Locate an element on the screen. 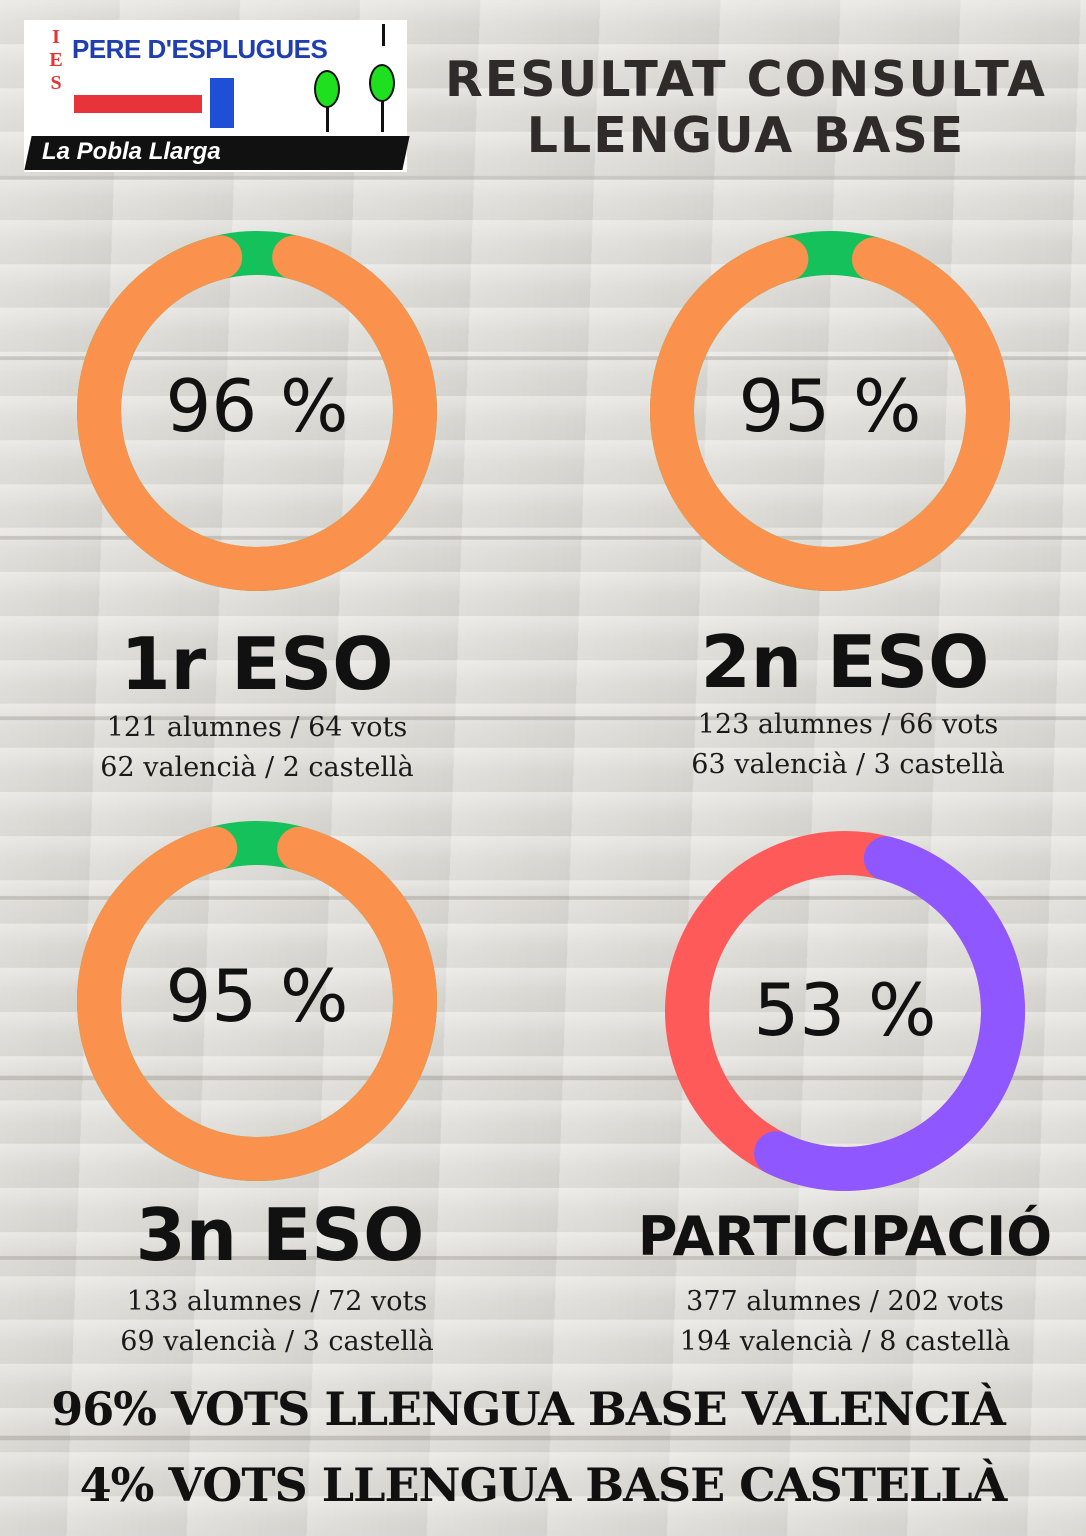  chart-2-title: 2n ESO is located at coordinates (845, 662).